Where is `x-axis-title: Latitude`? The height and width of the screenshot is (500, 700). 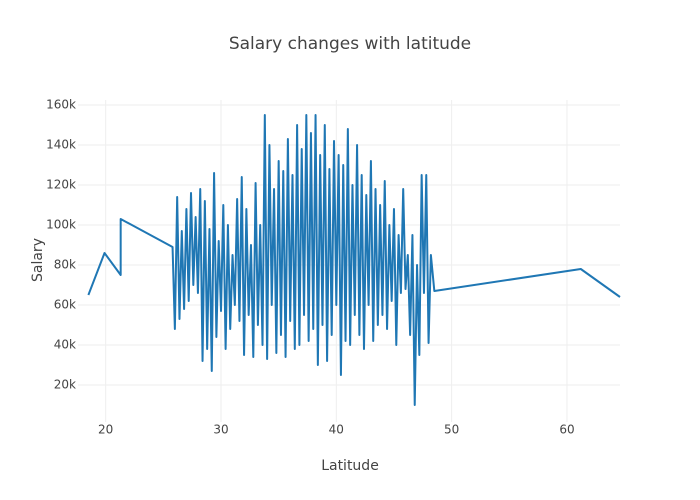 x-axis-title: Latitude is located at coordinates (350, 466).